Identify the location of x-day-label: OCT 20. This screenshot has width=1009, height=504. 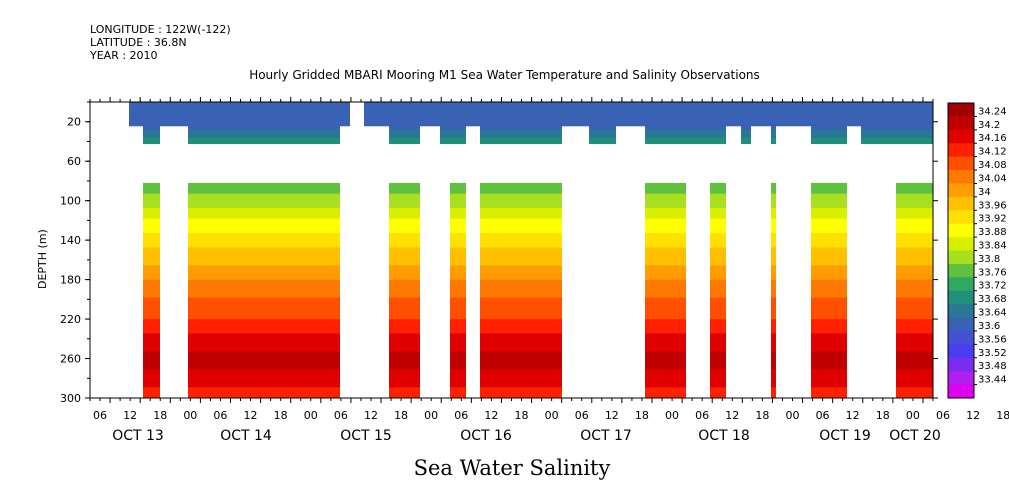
(915, 436).